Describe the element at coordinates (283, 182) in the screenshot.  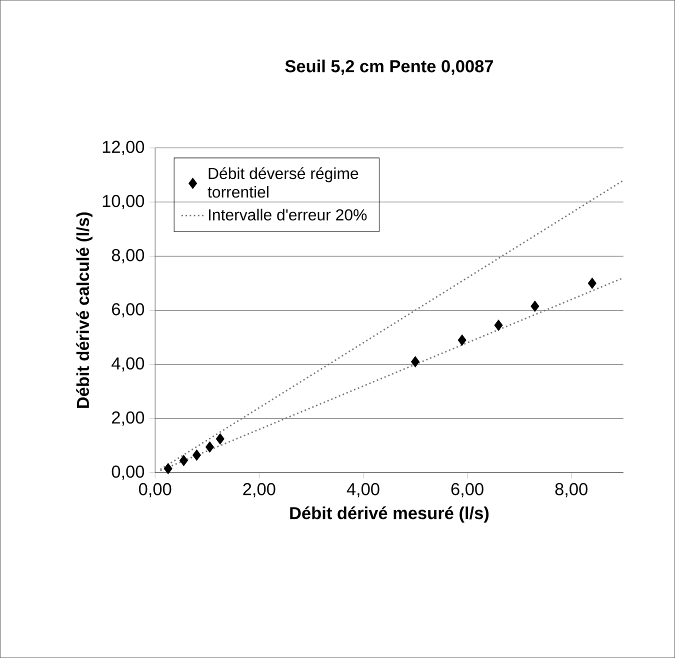
I see `legend-label: Débit déversé régime torrentiel` at that location.